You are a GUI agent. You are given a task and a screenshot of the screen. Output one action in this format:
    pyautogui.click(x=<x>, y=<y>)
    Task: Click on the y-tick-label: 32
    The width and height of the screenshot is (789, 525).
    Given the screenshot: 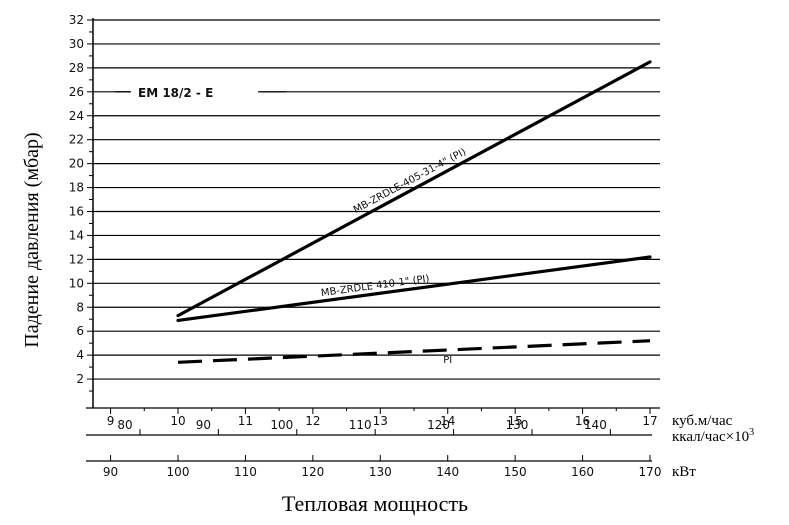 What is the action you would take?
    pyautogui.click(x=76, y=20)
    